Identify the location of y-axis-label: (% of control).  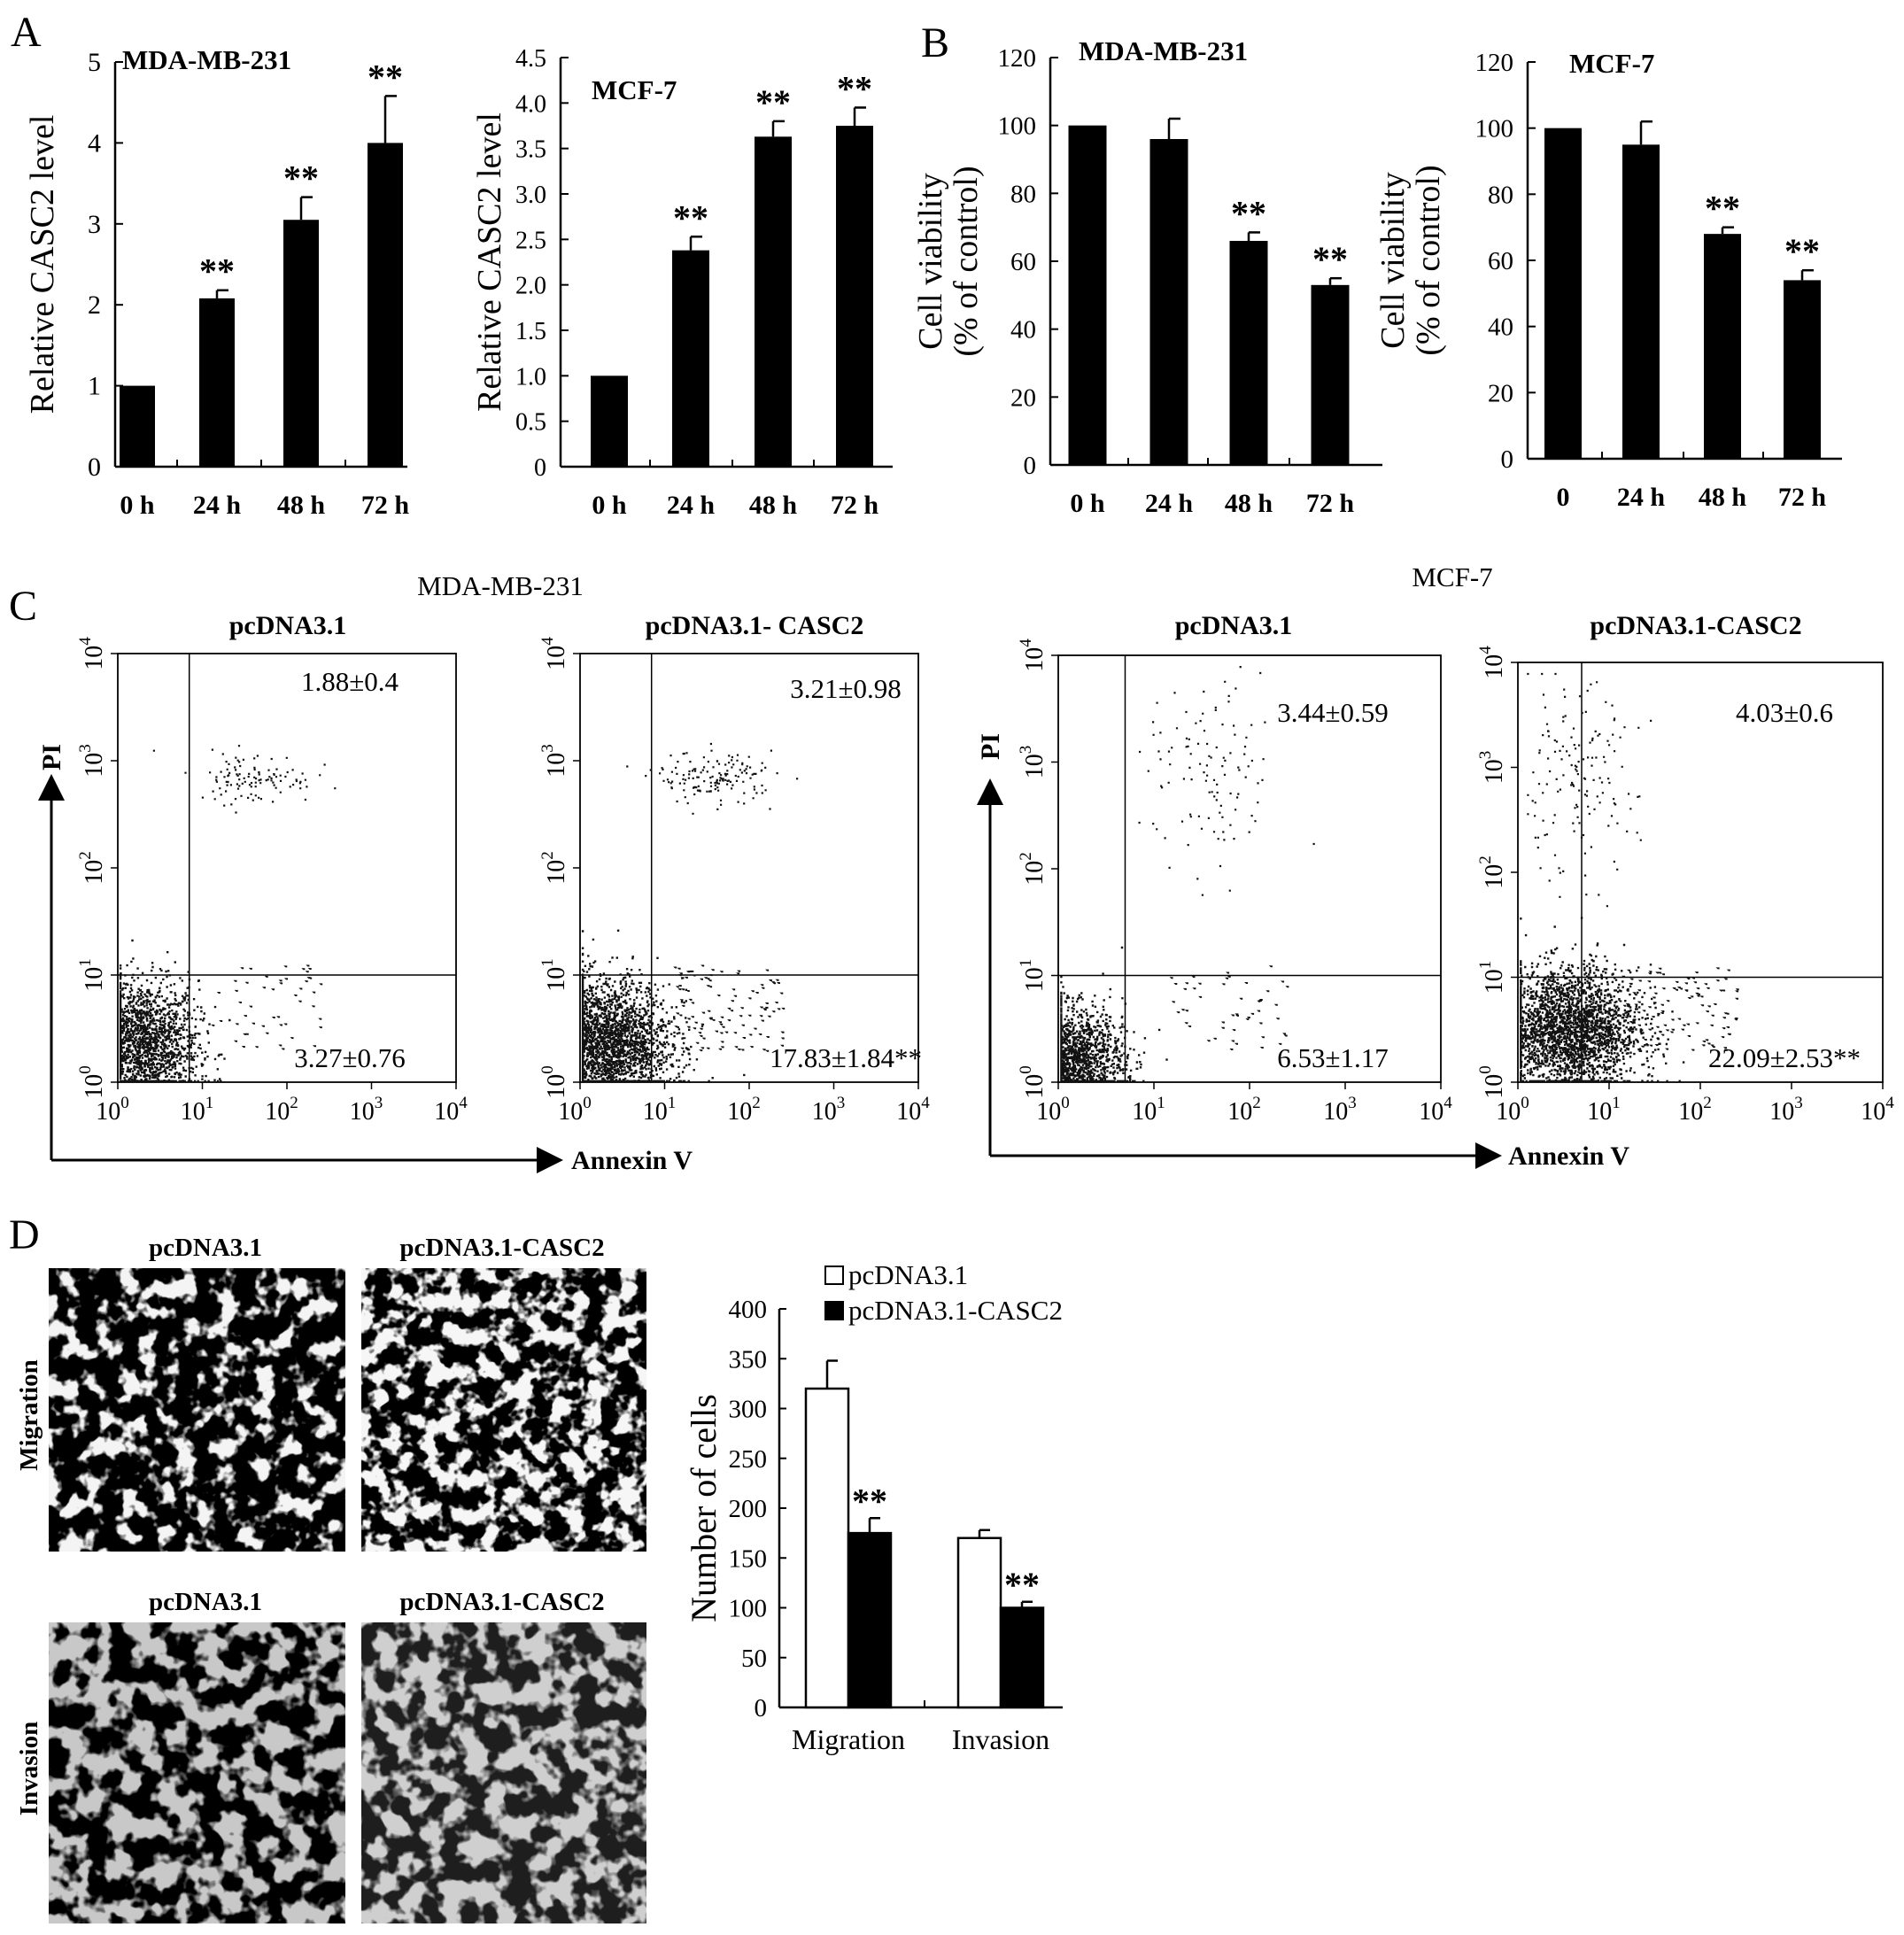
(1428, 260).